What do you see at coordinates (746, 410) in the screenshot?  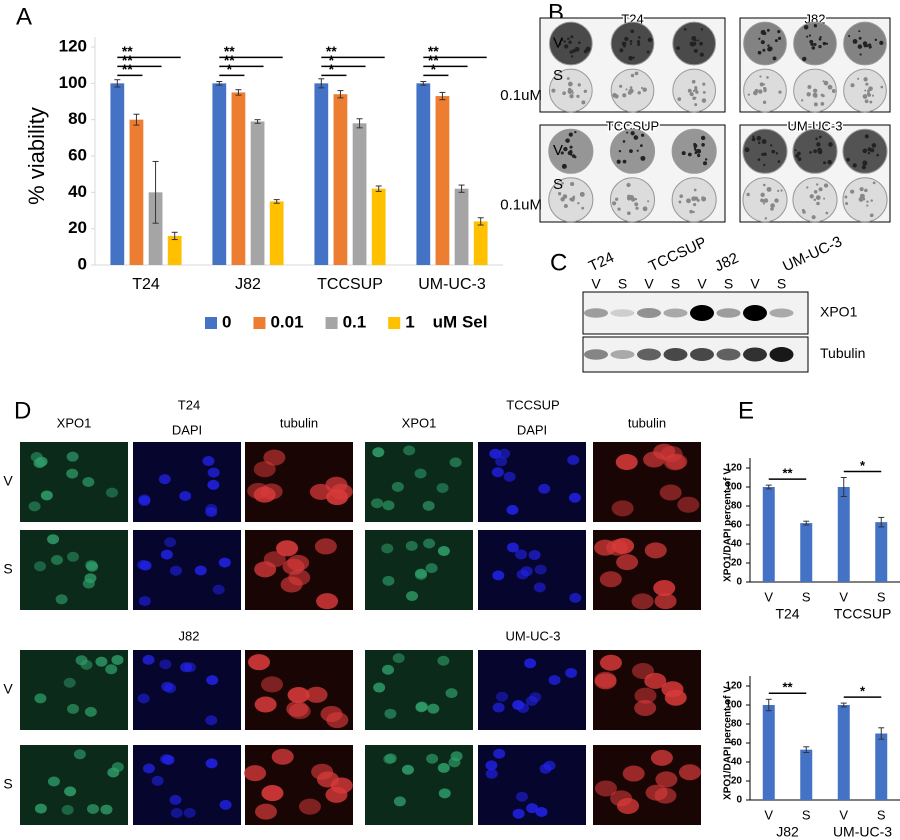 I see `panel-label: E` at bounding box center [746, 410].